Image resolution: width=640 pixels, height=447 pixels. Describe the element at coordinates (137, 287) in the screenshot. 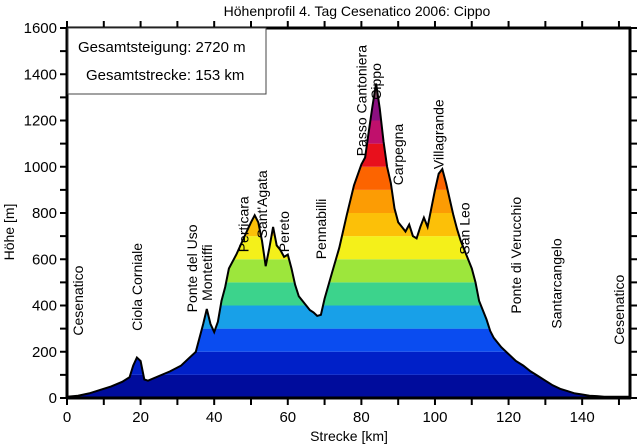

I see `place-label: Ciola Corniale` at that location.